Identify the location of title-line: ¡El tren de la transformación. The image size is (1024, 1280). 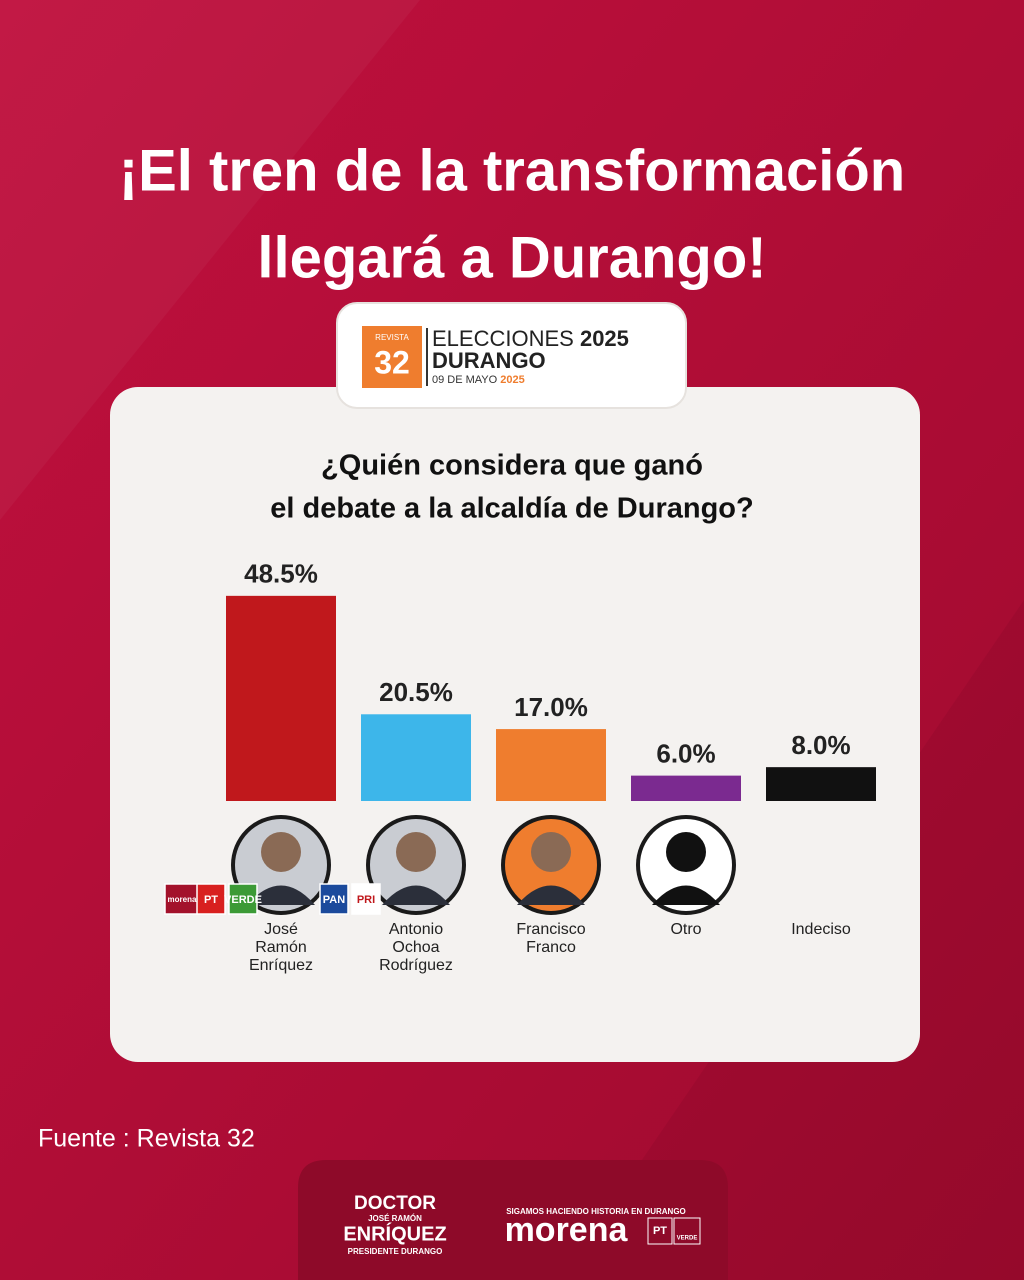
(512, 170).